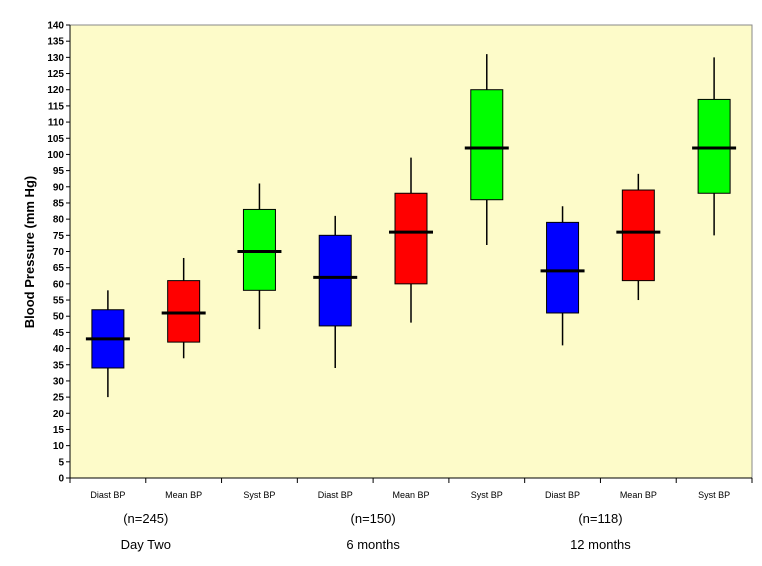  Describe the element at coordinates (56, 106) in the screenshot. I see `y-tick-label: 115` at that location.